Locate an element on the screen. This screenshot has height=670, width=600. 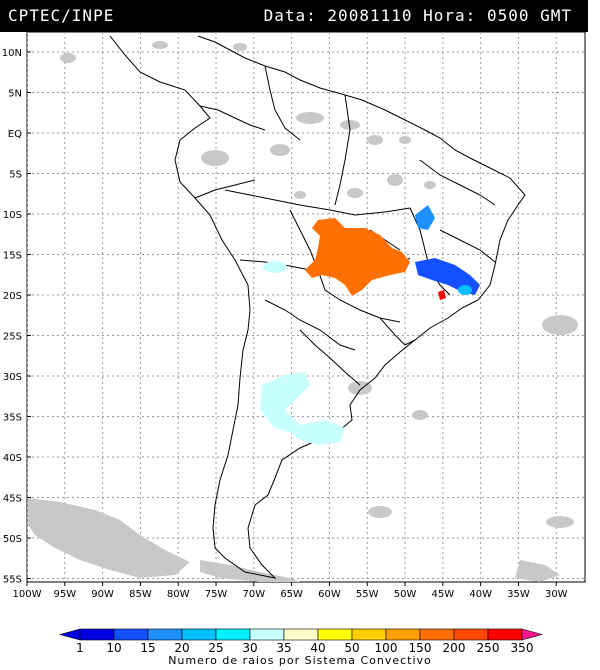
legend-caption: Numero de raios por Sistema Convectivo is located at coordinates (300, 660).